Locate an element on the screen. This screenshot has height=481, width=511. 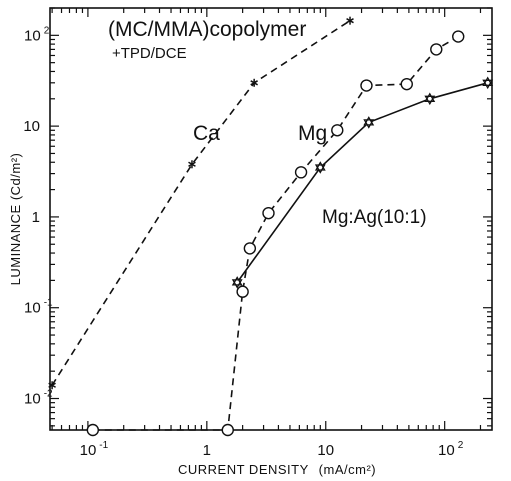
x-tick-label: 10 2 is located at coordinates (451, 449).